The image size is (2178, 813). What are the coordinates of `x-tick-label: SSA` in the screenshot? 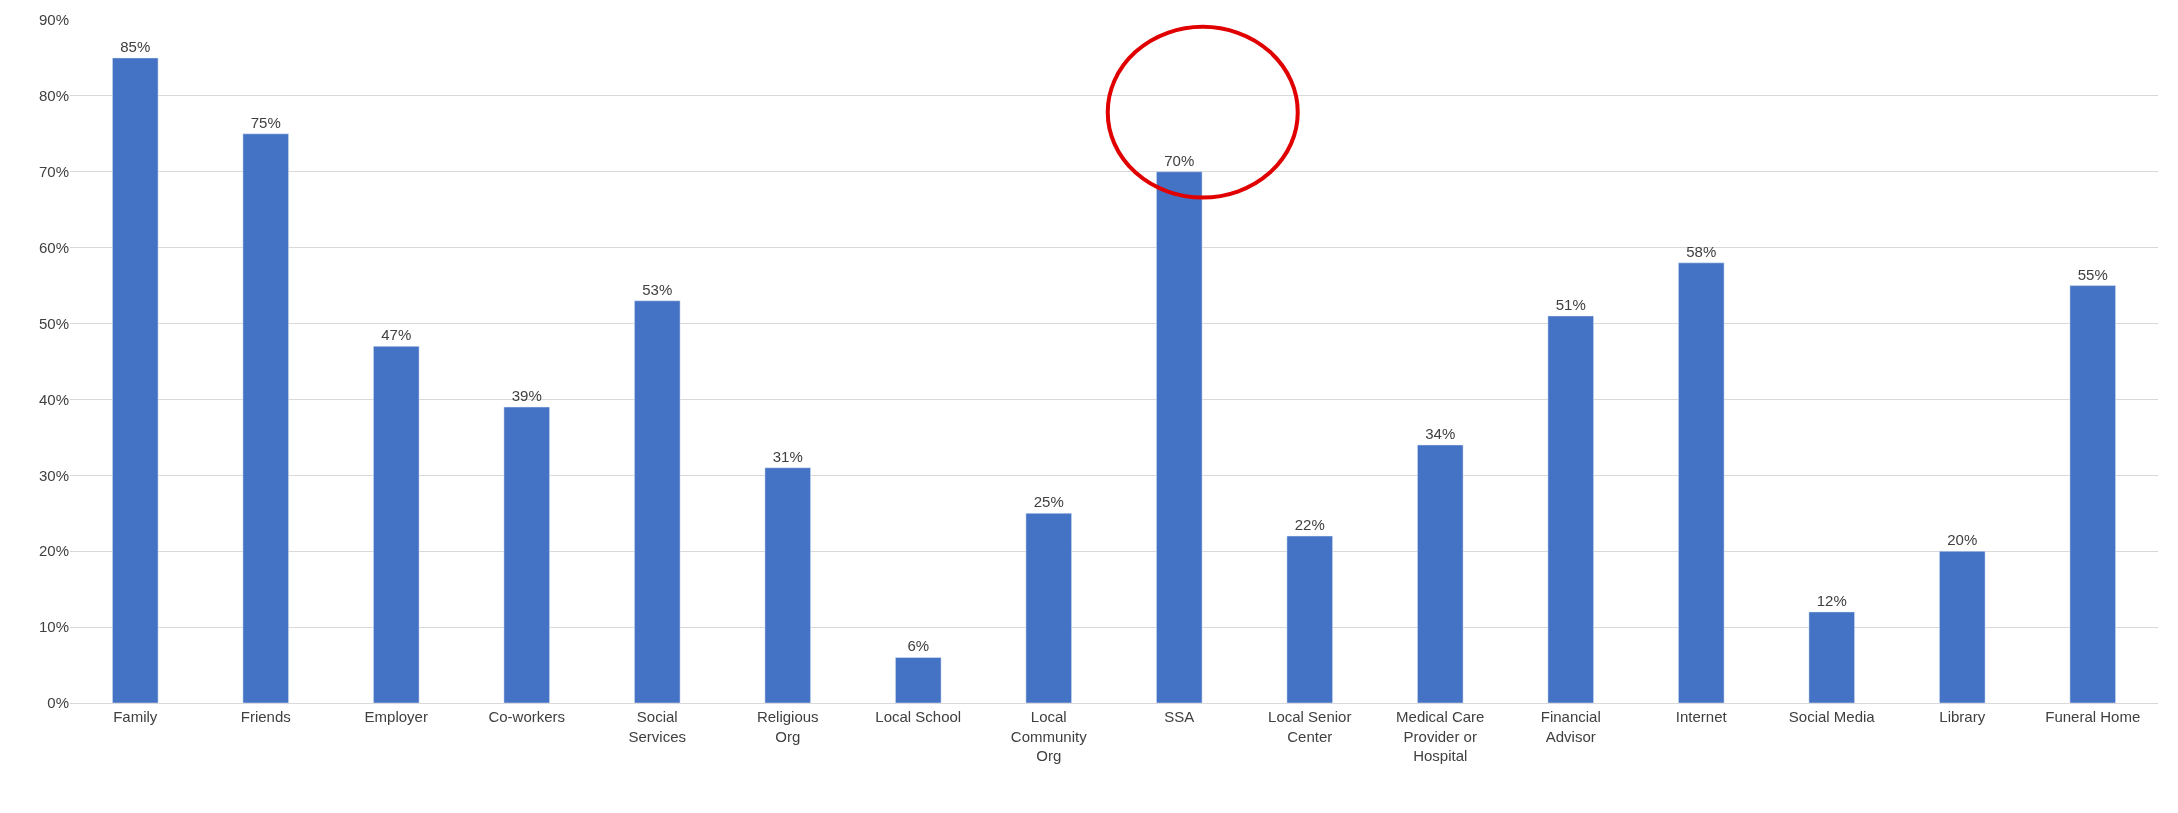 It's located at (1179, 716).